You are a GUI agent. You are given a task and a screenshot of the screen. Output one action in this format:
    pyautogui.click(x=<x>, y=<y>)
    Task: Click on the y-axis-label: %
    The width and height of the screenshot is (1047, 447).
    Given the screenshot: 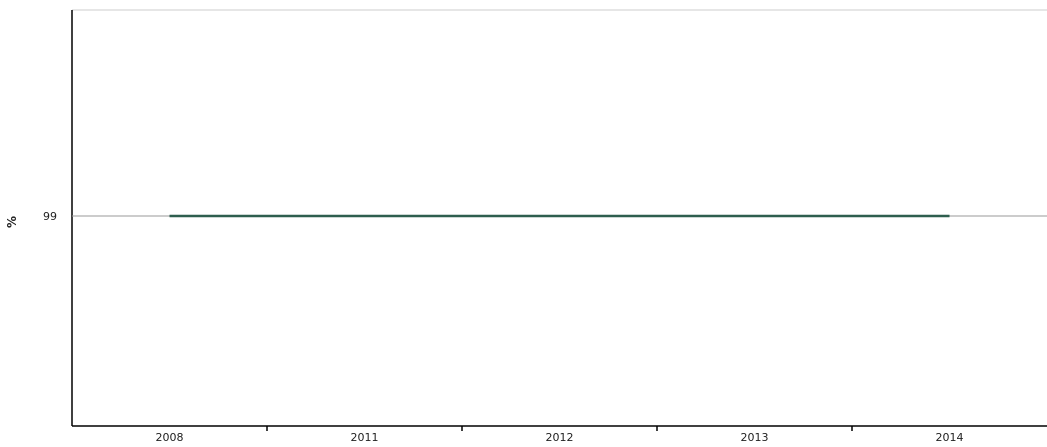 What is the action you would take?
    pyautogui.click(x=12, y=222)
    